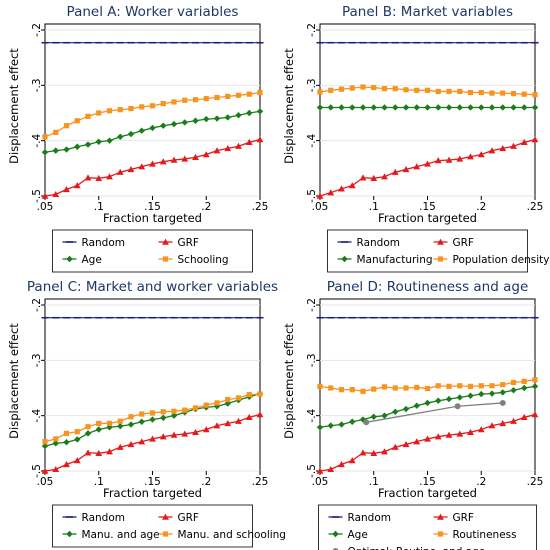 Image resolution: width=550 pixels, height=550 pixels. Describe the element at coordinates (178, 518) in the screenshot. I see `legend-item-grf: GRF` at that location.